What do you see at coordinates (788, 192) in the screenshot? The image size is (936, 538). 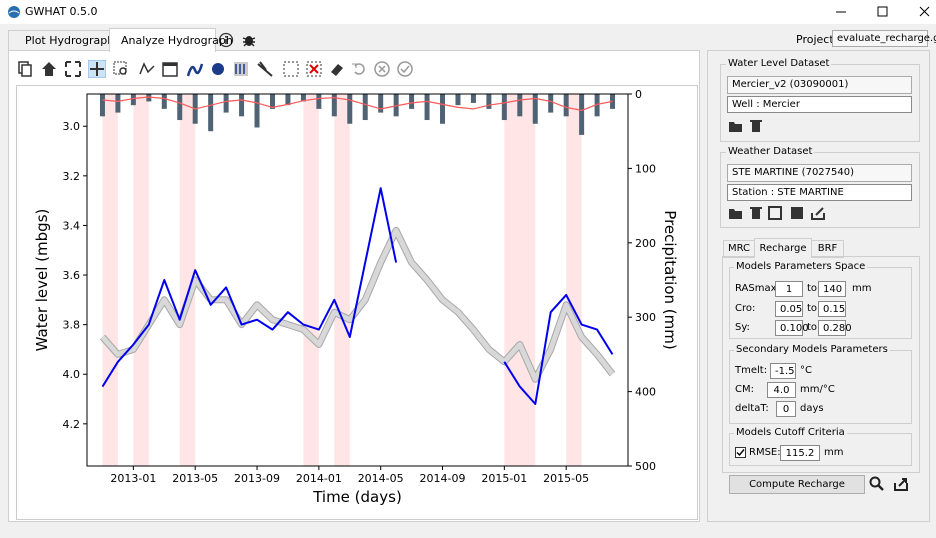 I see `field-value: Station : STE MARTINE` at bounding box center [788, 192].